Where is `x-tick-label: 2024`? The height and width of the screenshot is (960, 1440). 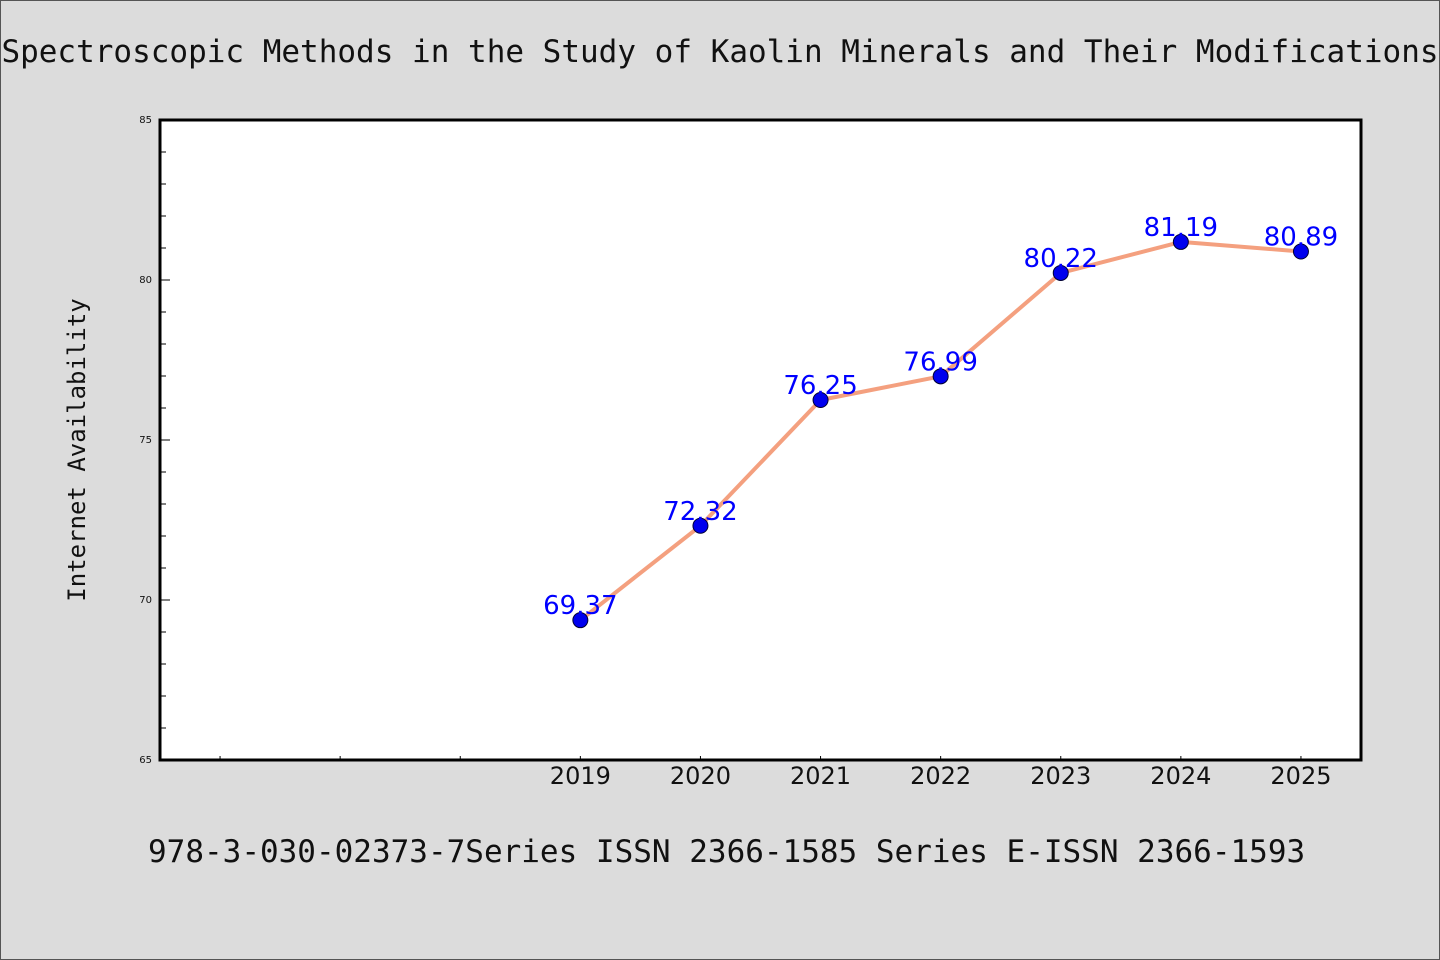 x-tick-label: 2024 is located at coordinates (1180, 776).